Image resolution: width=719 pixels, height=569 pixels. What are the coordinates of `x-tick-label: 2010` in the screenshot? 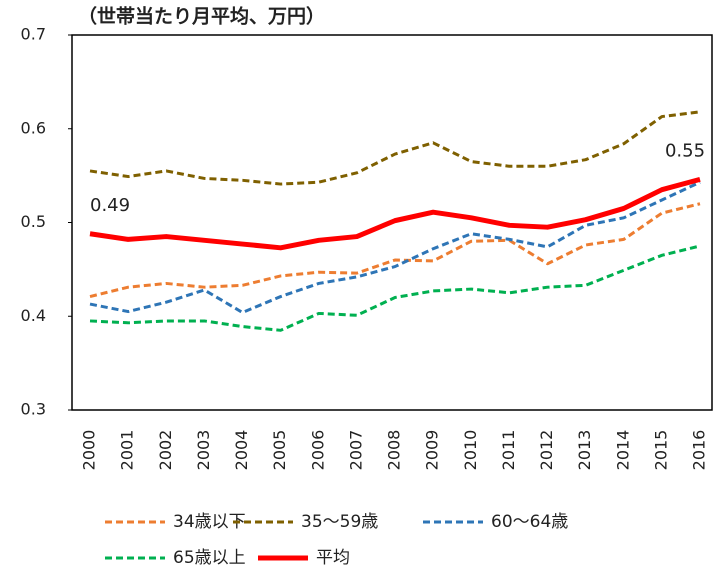 It's located at (470, 450).